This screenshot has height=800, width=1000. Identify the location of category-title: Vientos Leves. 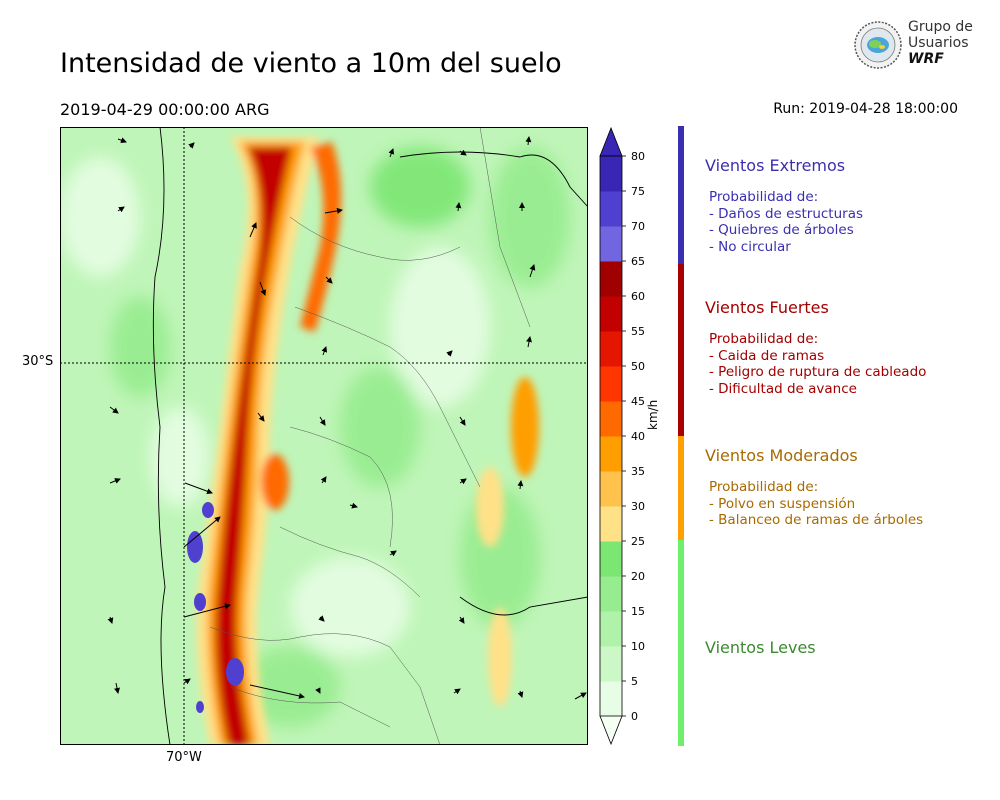
(760, 647).